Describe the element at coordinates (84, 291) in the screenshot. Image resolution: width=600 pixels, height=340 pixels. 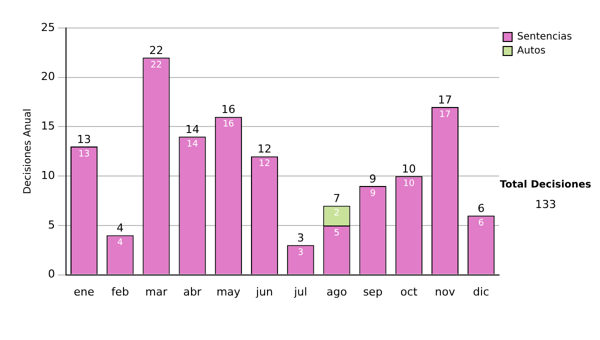
I see `x-tick-label: ene` at that location.